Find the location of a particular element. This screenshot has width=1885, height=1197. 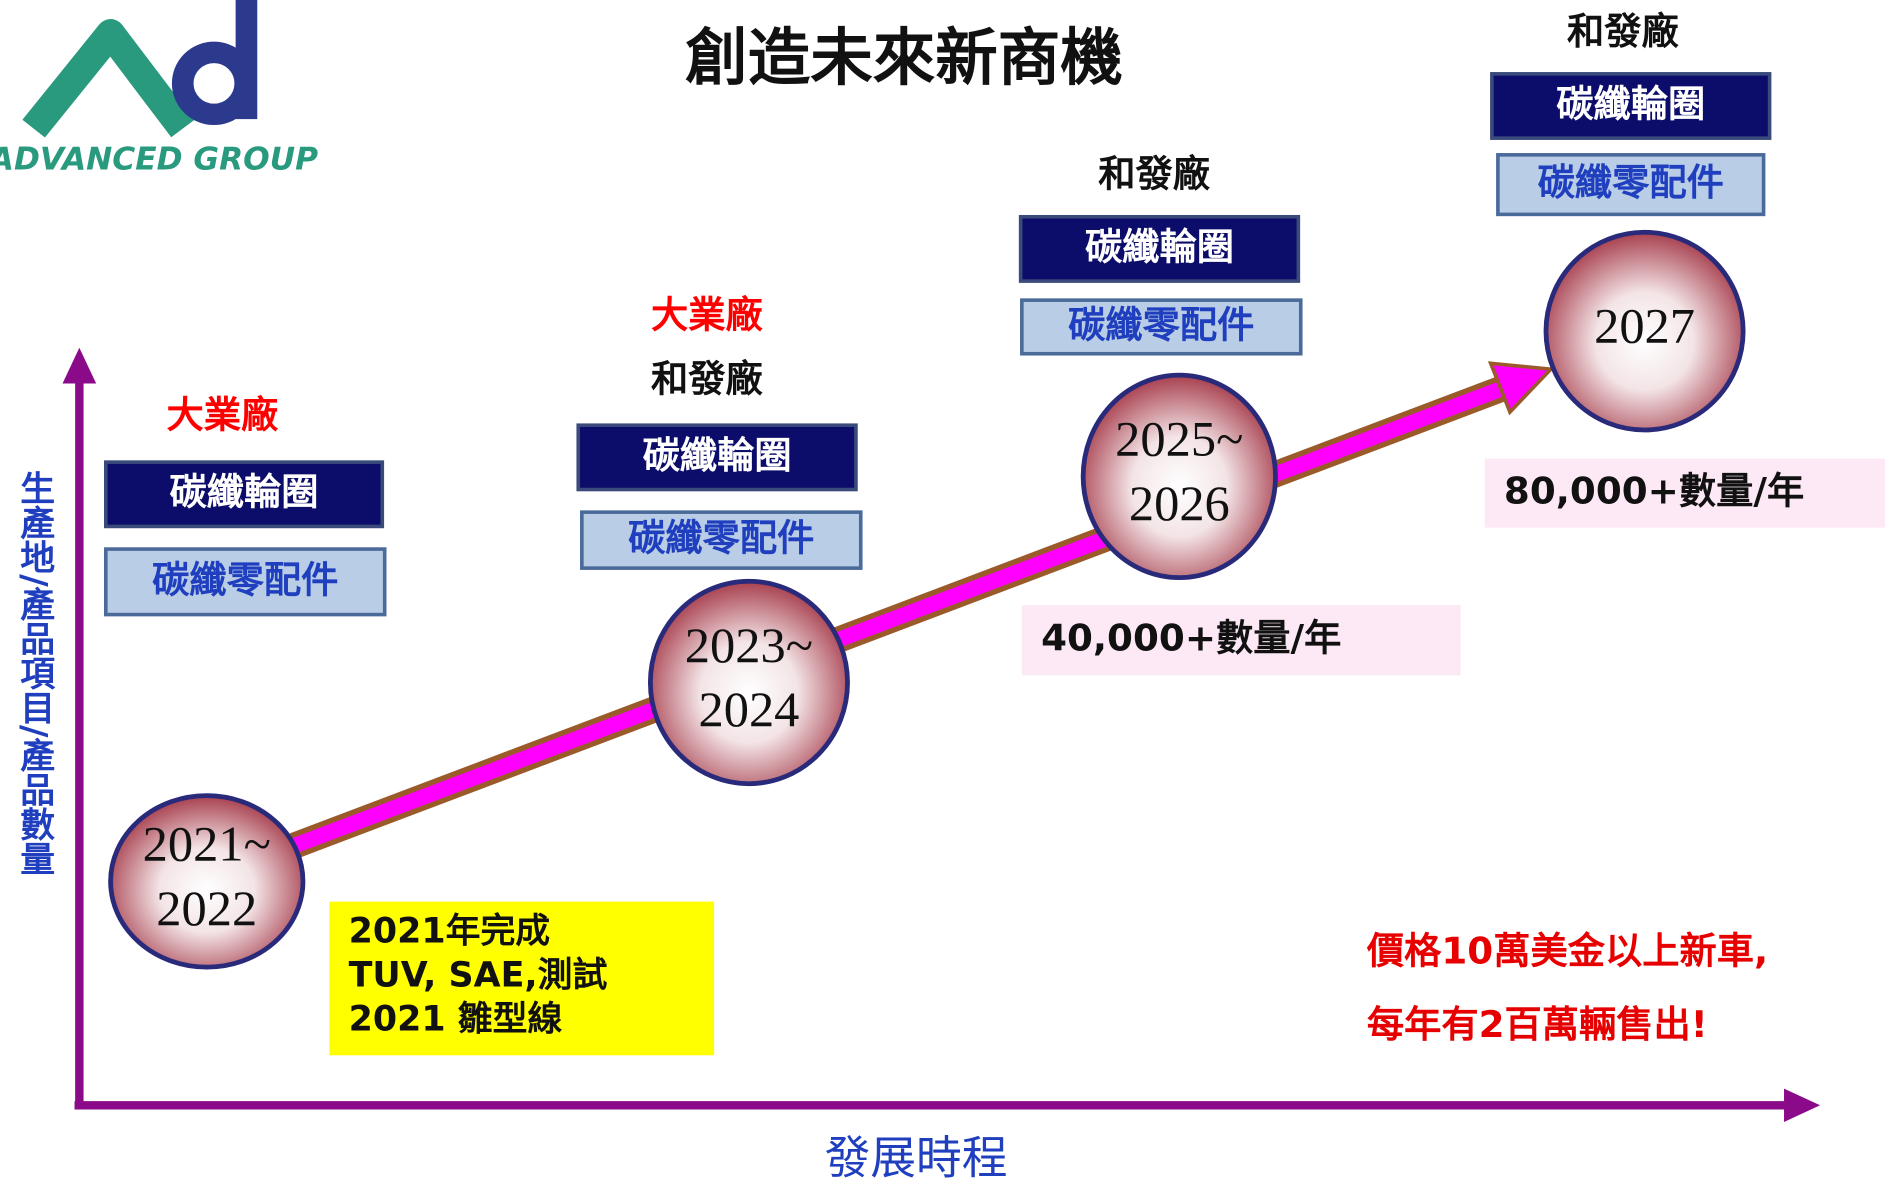

milestone-note: 2021年完成 is located at coordinates (450, 931).